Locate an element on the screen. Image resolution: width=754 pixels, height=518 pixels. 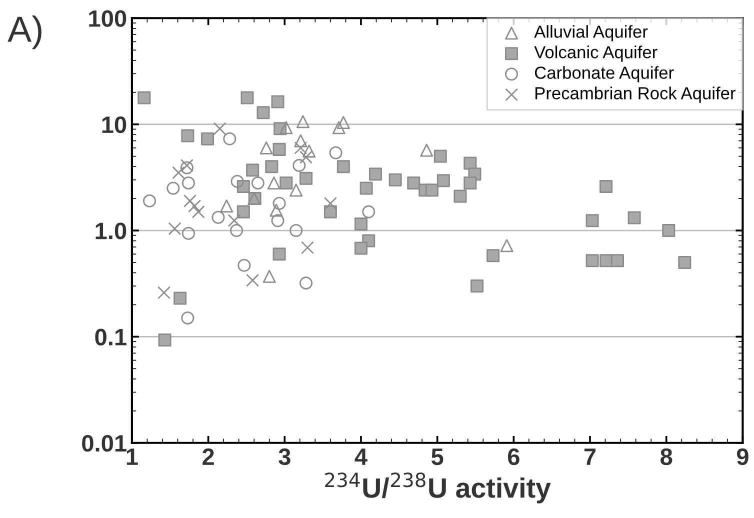
x-axis-title: $^{234}$U/$^{238}$U activity is located at coordinates (438, 488).